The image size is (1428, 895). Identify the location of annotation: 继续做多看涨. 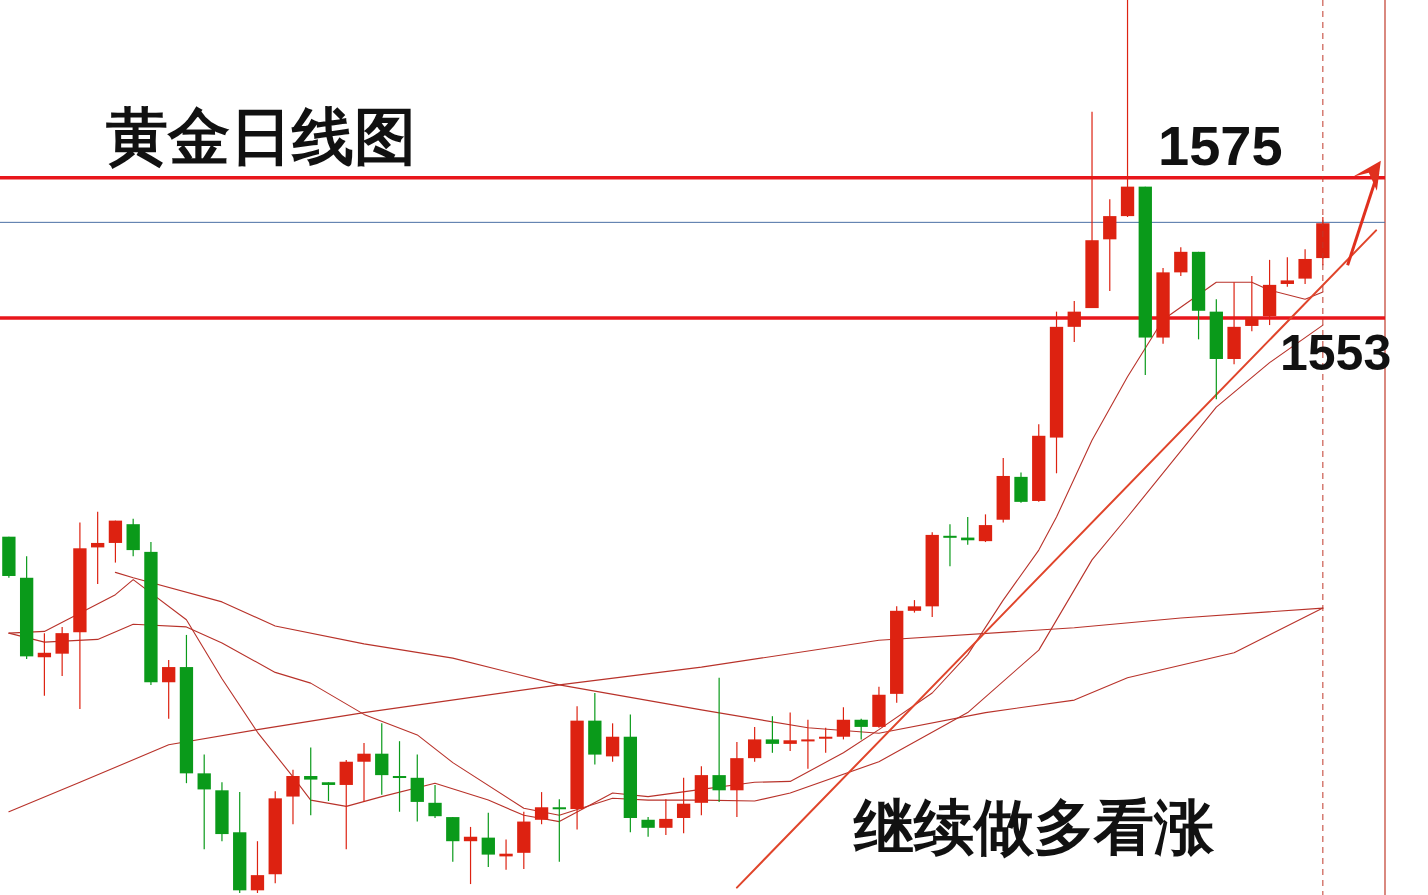
(1034, 827).